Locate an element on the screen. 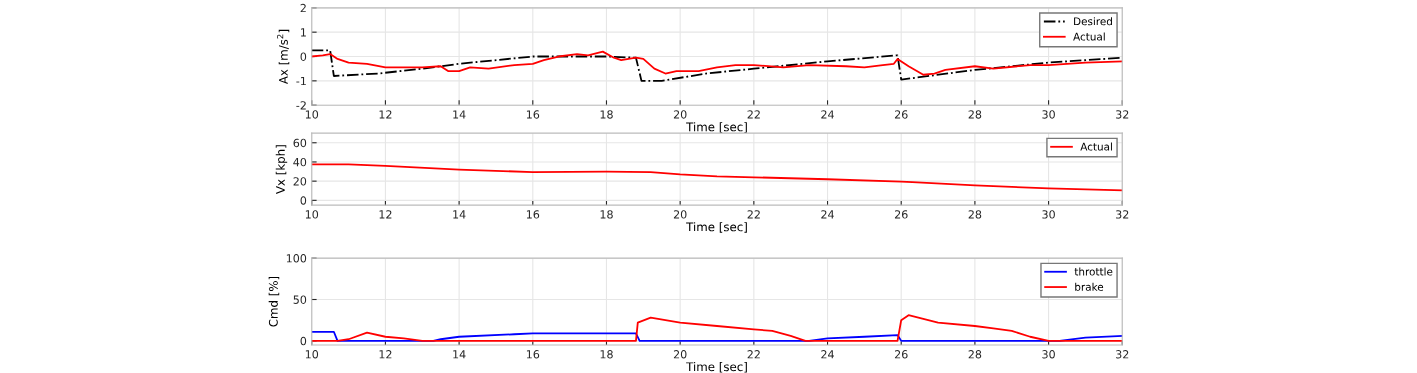  y-tick-label: -2 is located at coordinates (301, 105).